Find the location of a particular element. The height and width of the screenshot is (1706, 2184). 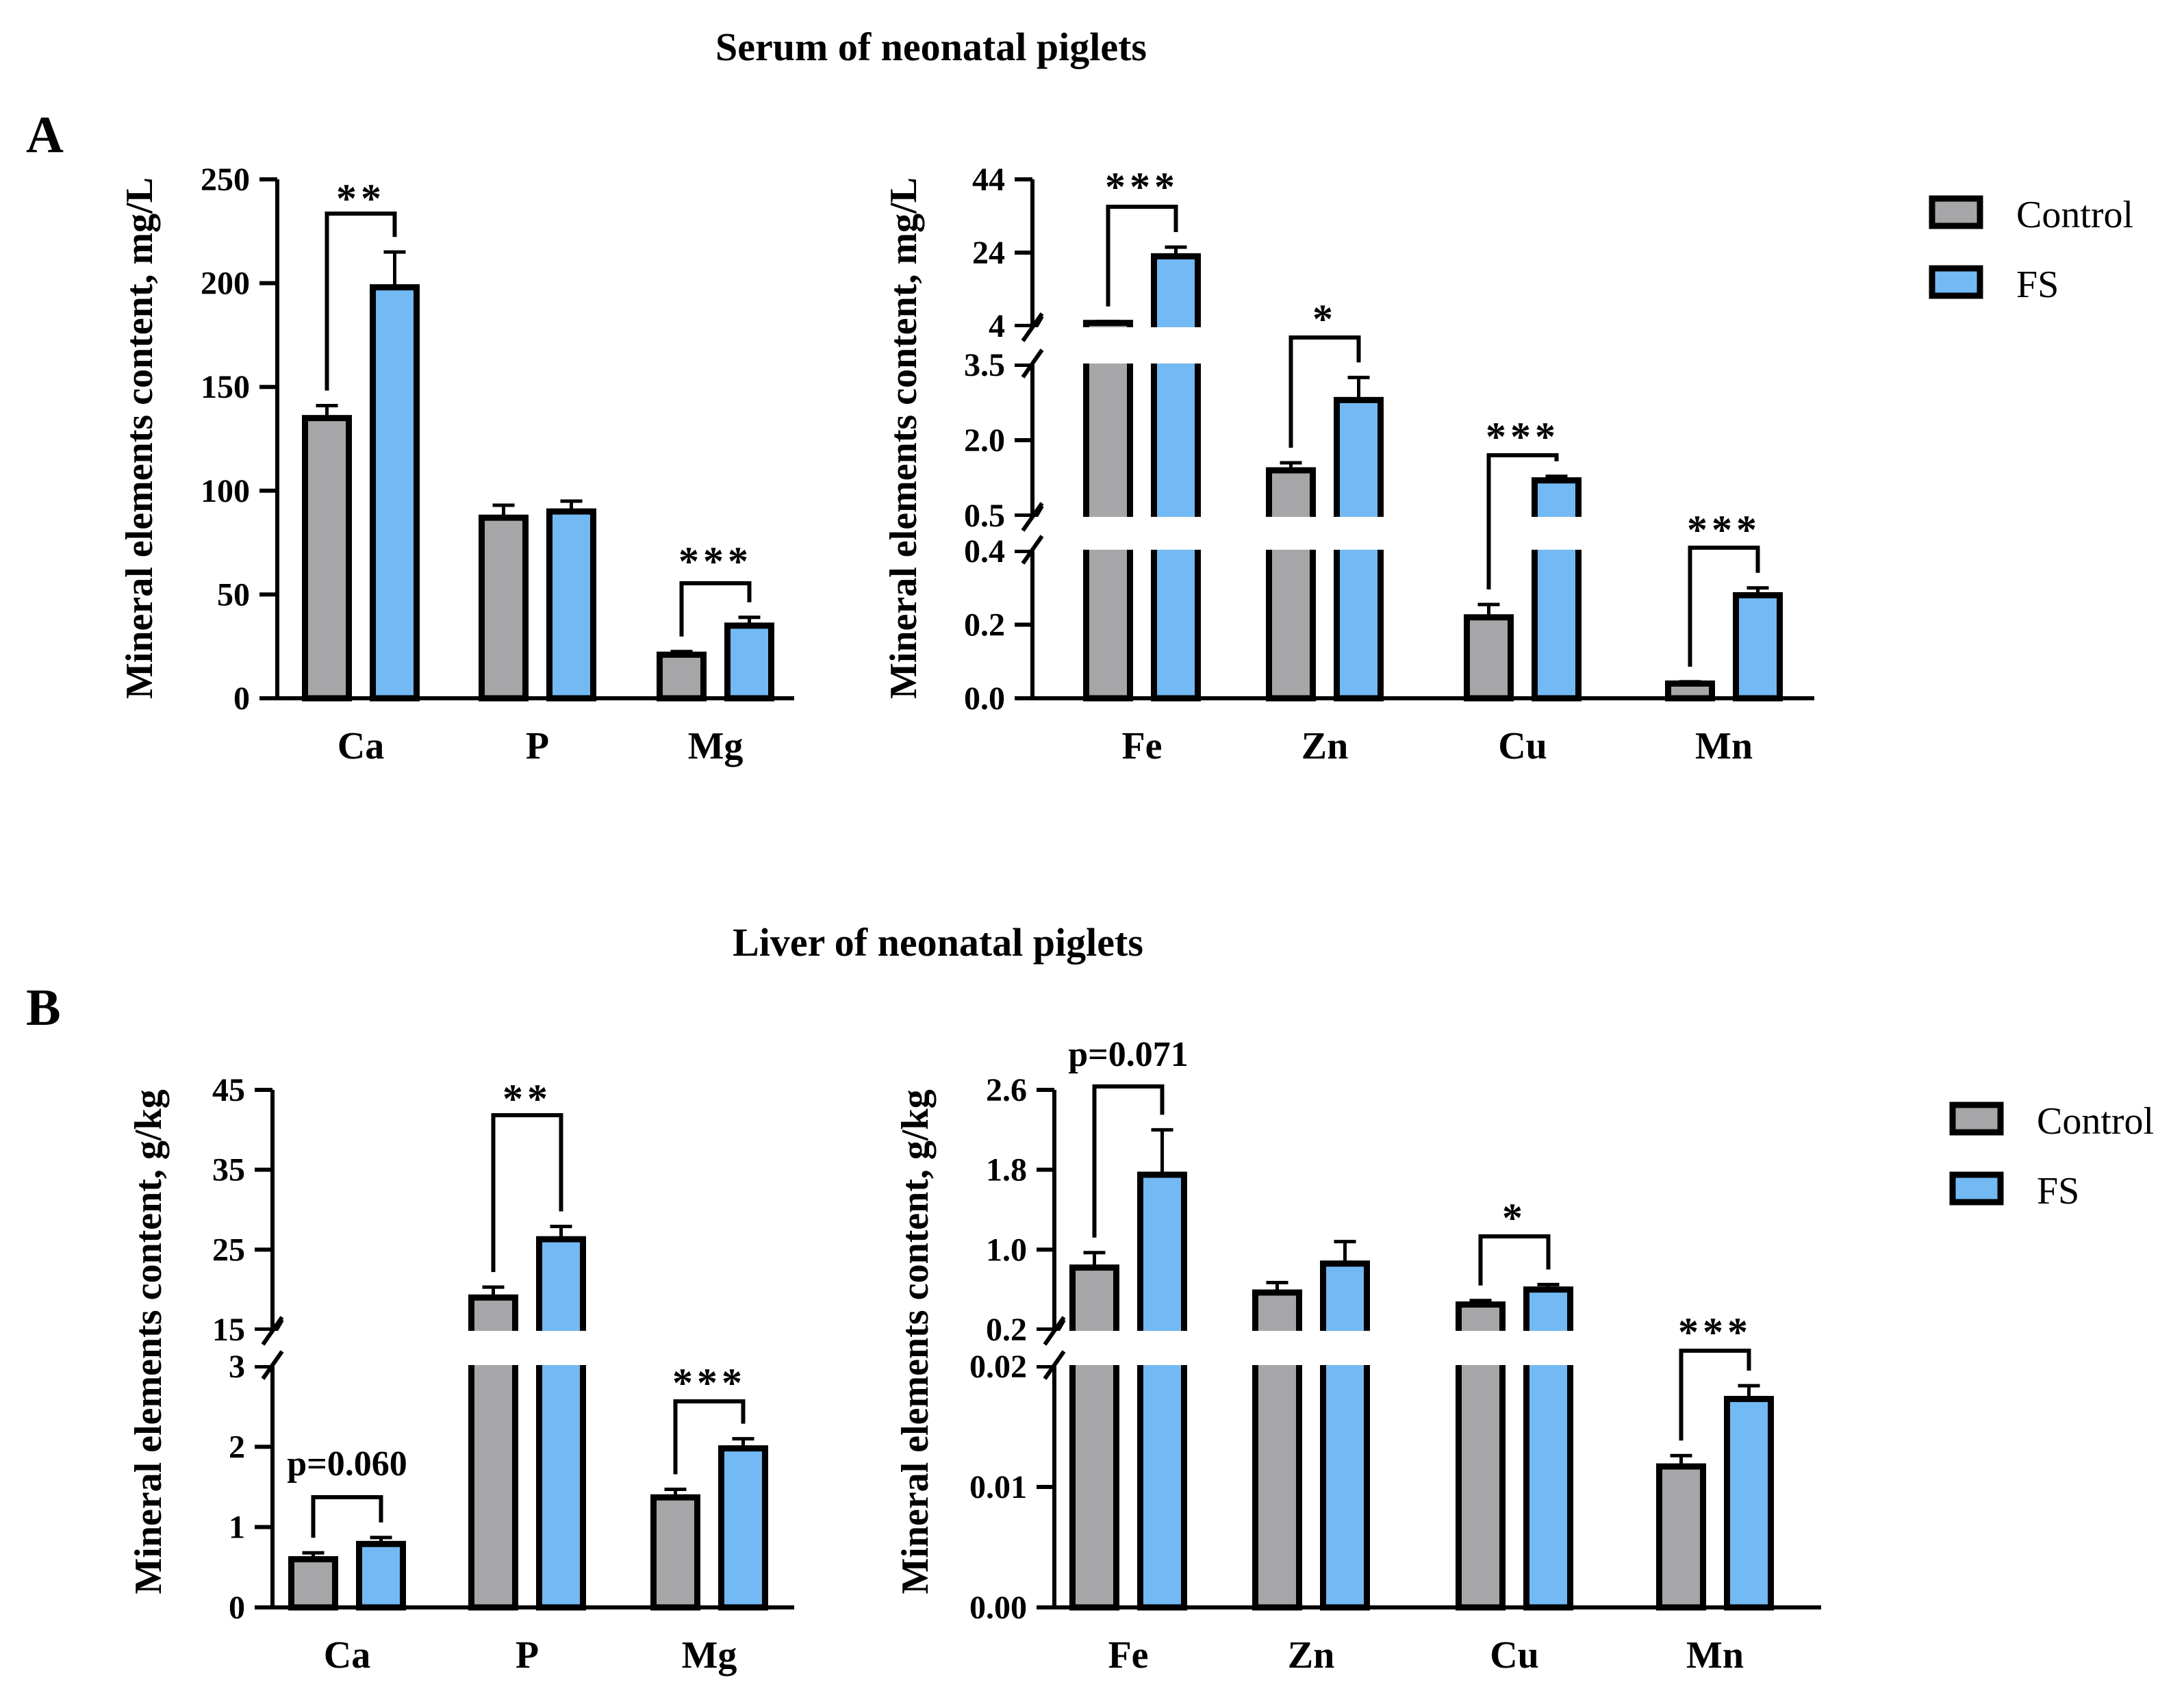

x-tick-label: Ca is located at coordinates (347, 1655).